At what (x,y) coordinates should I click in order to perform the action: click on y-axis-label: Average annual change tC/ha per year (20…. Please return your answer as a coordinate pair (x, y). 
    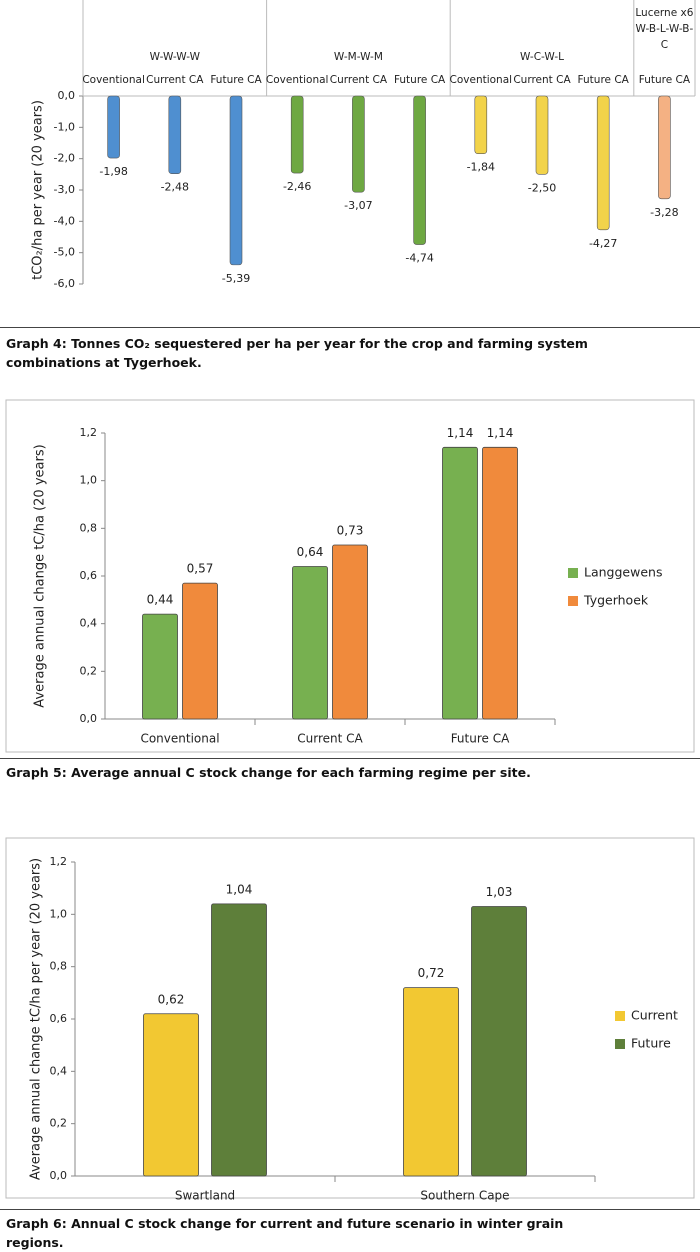
    Looking at the image, I should click on (36, 1019).